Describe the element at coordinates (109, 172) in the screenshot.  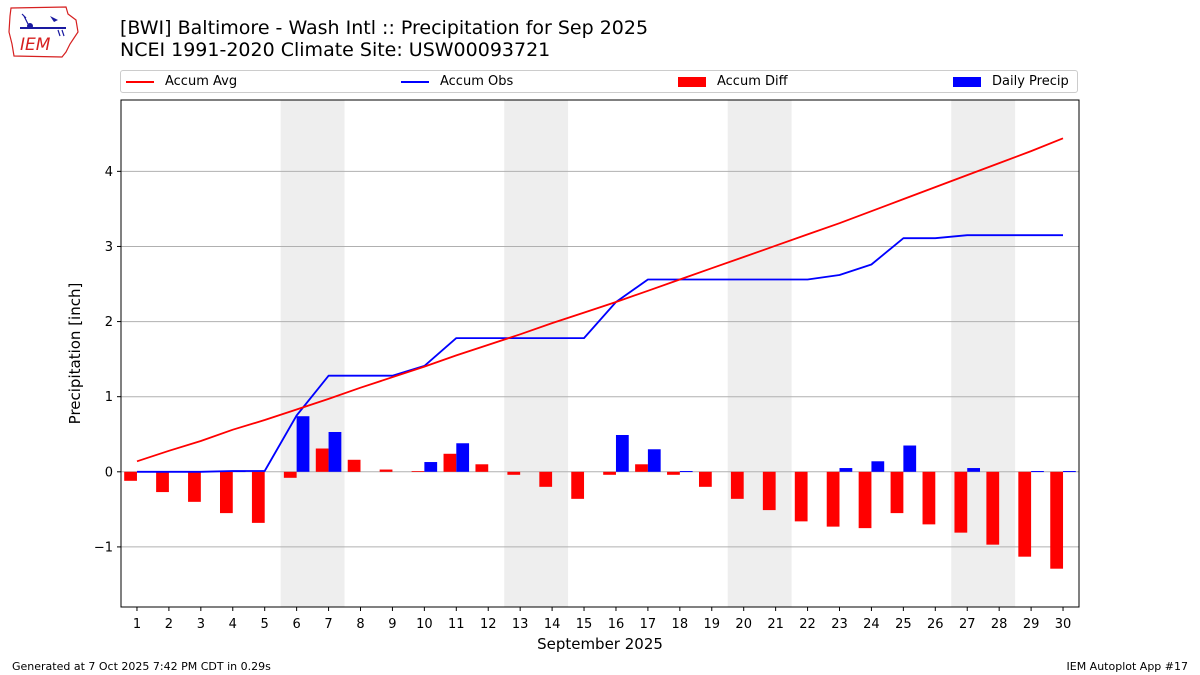
I see `ytick-label: 4` at that location.